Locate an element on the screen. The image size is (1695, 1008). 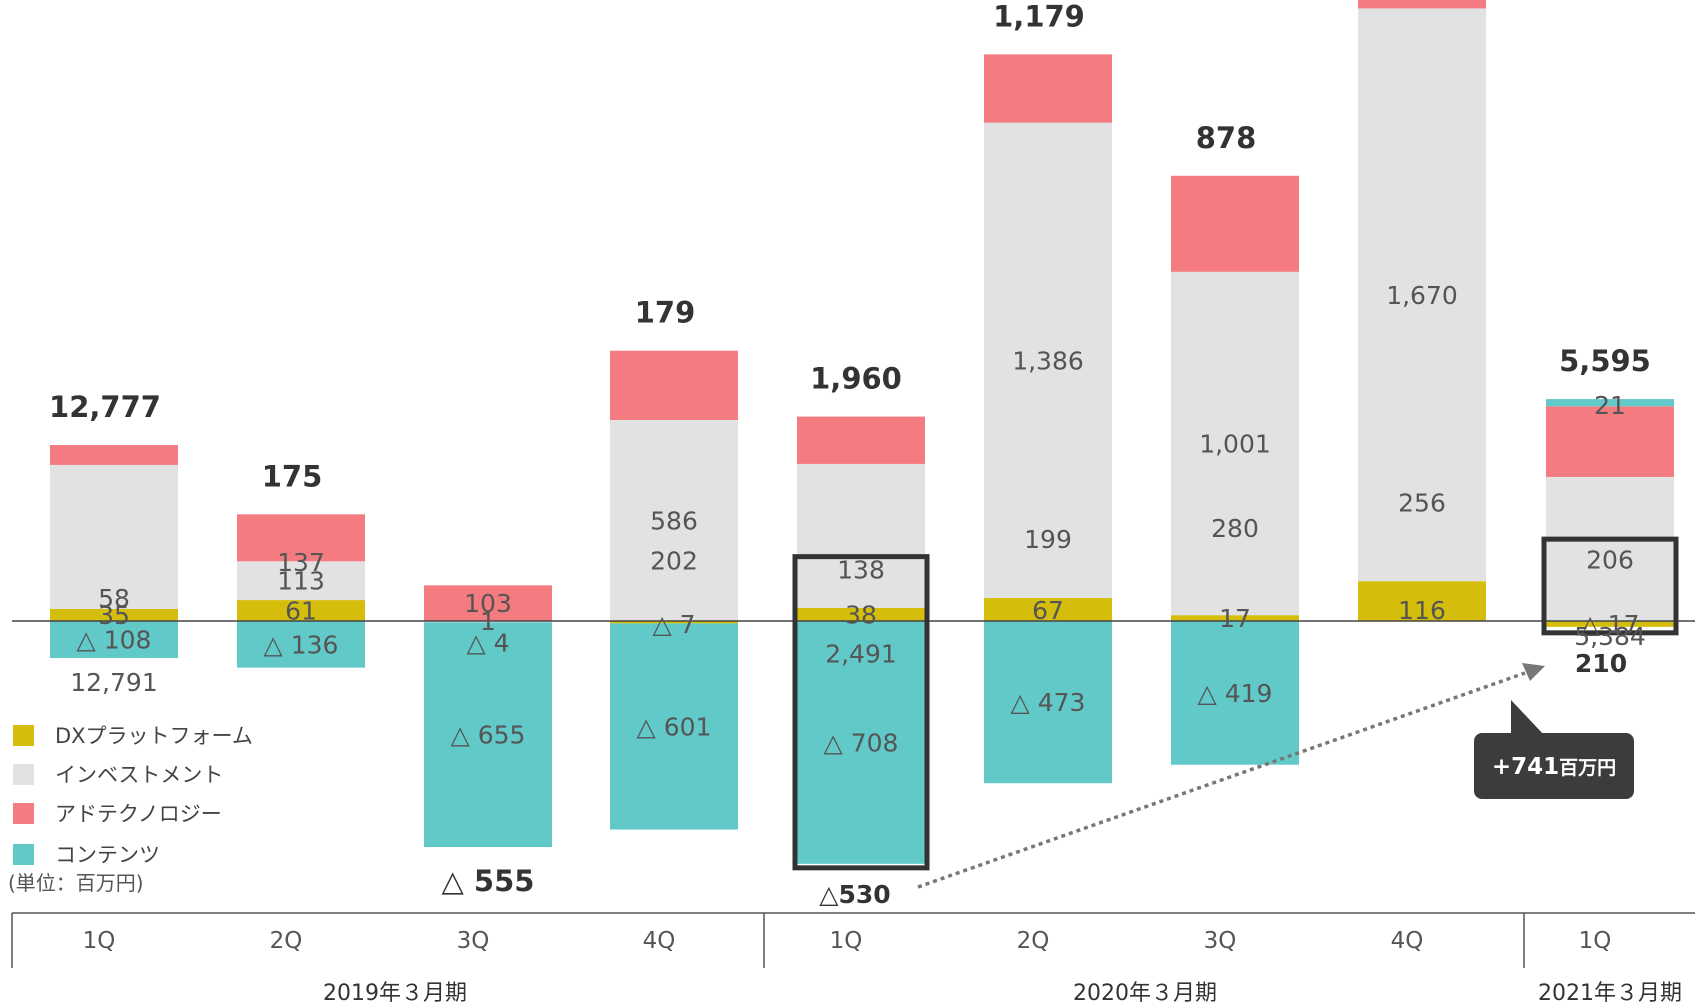
diff-callout: +741百万円 is located at coordinates (1554, 749).